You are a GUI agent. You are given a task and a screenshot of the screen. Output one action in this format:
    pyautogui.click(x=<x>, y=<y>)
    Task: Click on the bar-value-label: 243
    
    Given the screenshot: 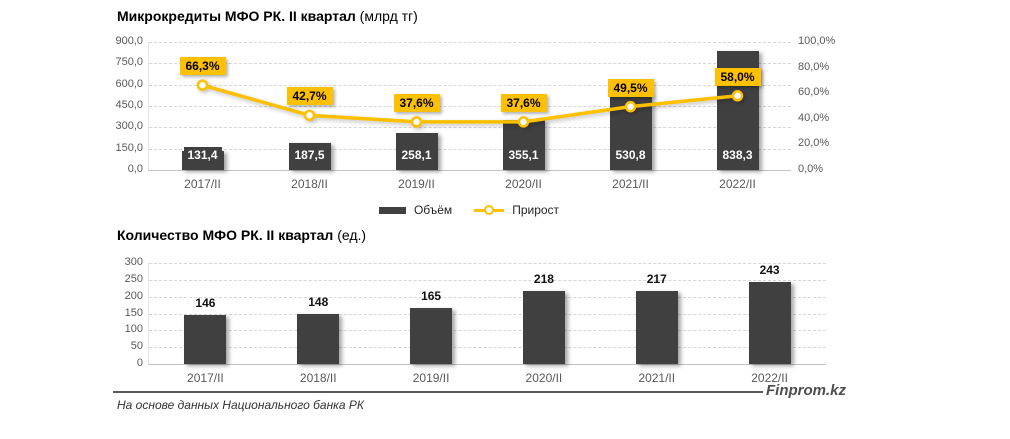 What is the action you would take?
    pyautogui.click(x=769, y=270)
    